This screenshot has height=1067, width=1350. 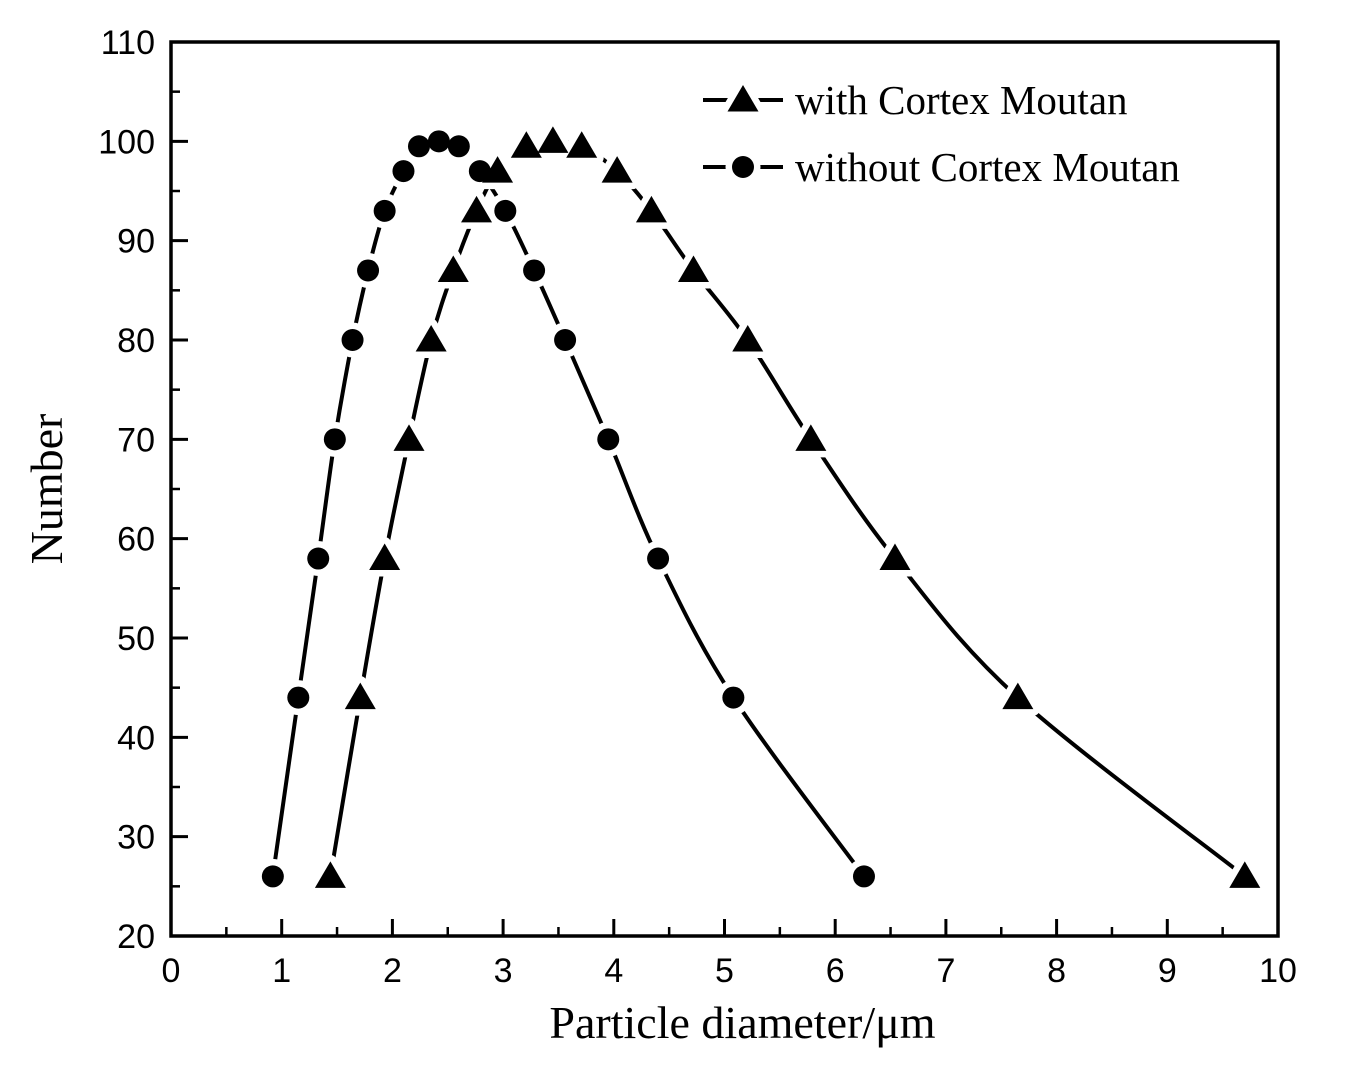 What do you see at coordinates (743, 167) in the screenshot?
I see `legend-circle-icon` at bounding box center [743, 167].